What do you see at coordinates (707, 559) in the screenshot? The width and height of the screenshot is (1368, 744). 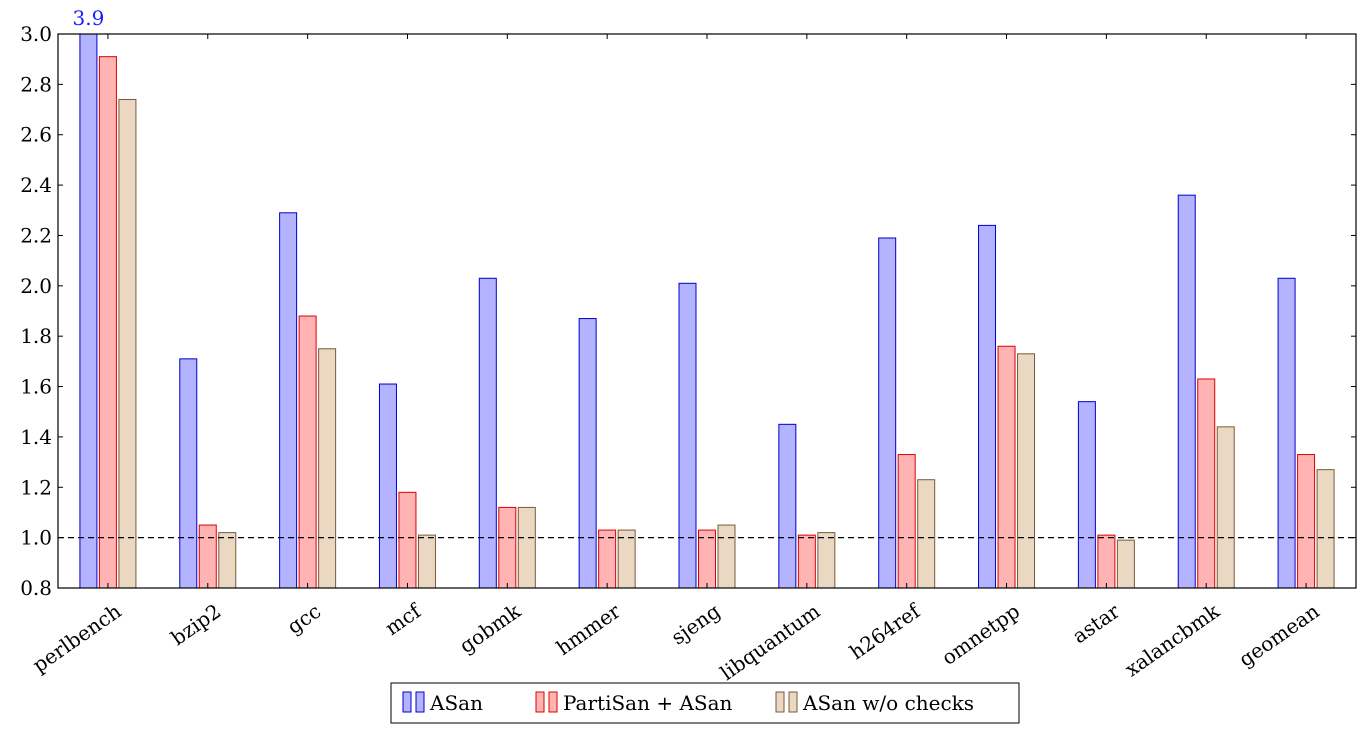 I see `bar-partisan-asan-sjeng` at bounding box center [707, 559].